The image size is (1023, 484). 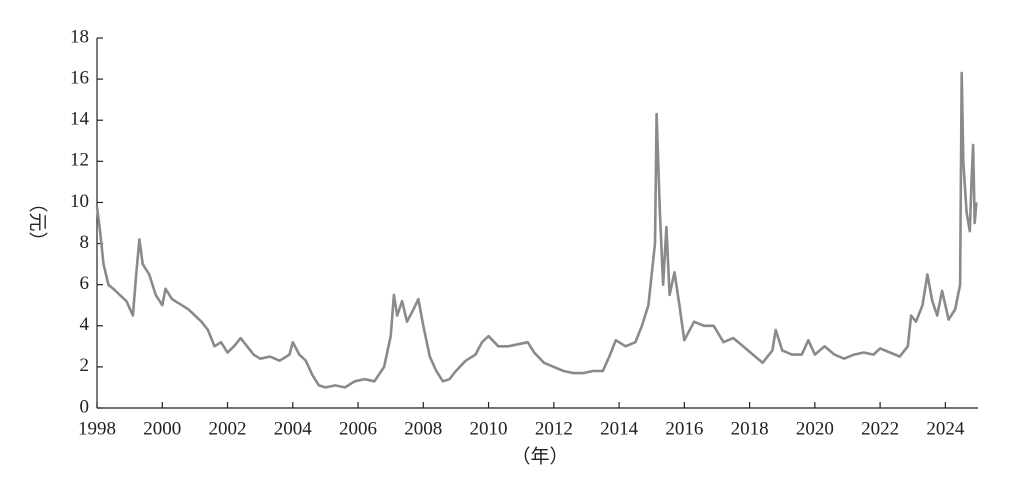 What do you see at coordinates (85, 324) in the screenshot?
I see `y-tick-label: 4` at bounding box center [85, 324].